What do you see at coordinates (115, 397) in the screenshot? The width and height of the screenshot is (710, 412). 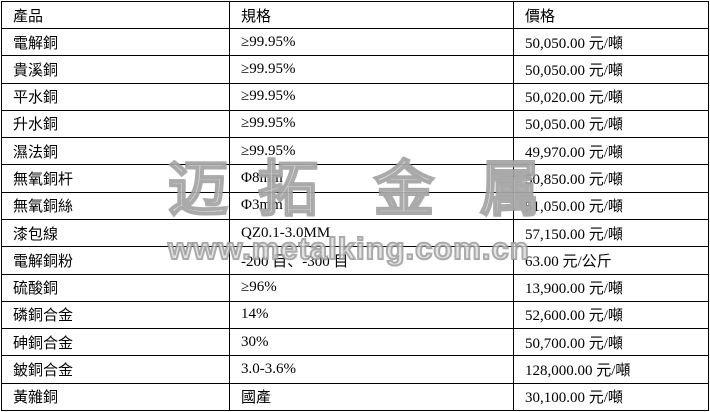 I see `cell-product: 黃雜銅` at bounding box center [115, 397].